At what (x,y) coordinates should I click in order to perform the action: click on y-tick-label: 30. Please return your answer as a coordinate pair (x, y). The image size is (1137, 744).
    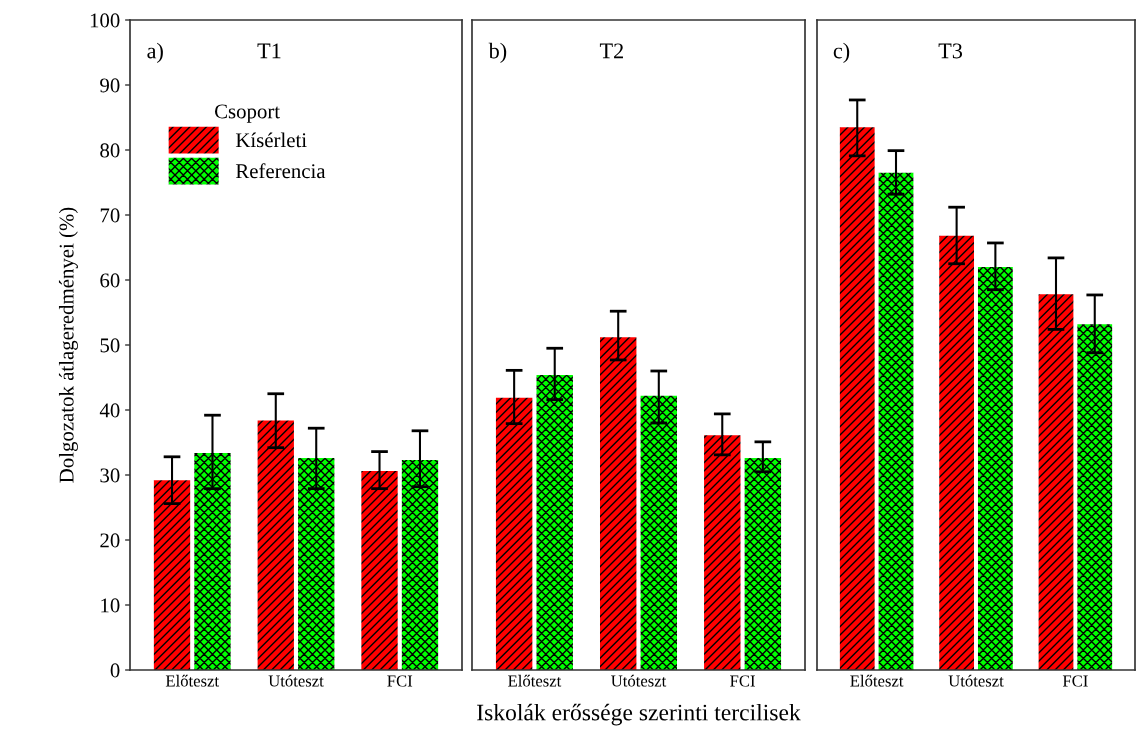
    Looking at the image, I should click on (110, 475).